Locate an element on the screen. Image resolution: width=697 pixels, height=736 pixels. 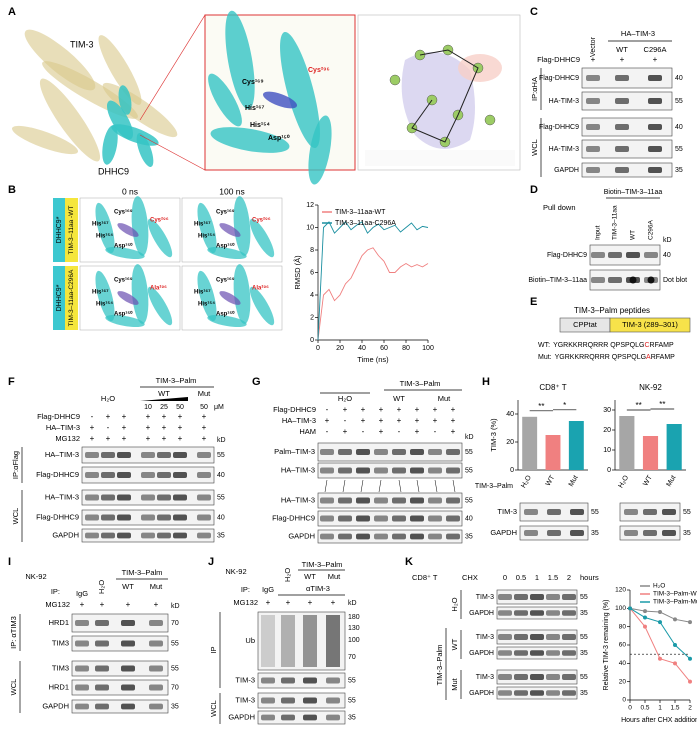
kd-marker: 100 is located at coordinates (354, 640).